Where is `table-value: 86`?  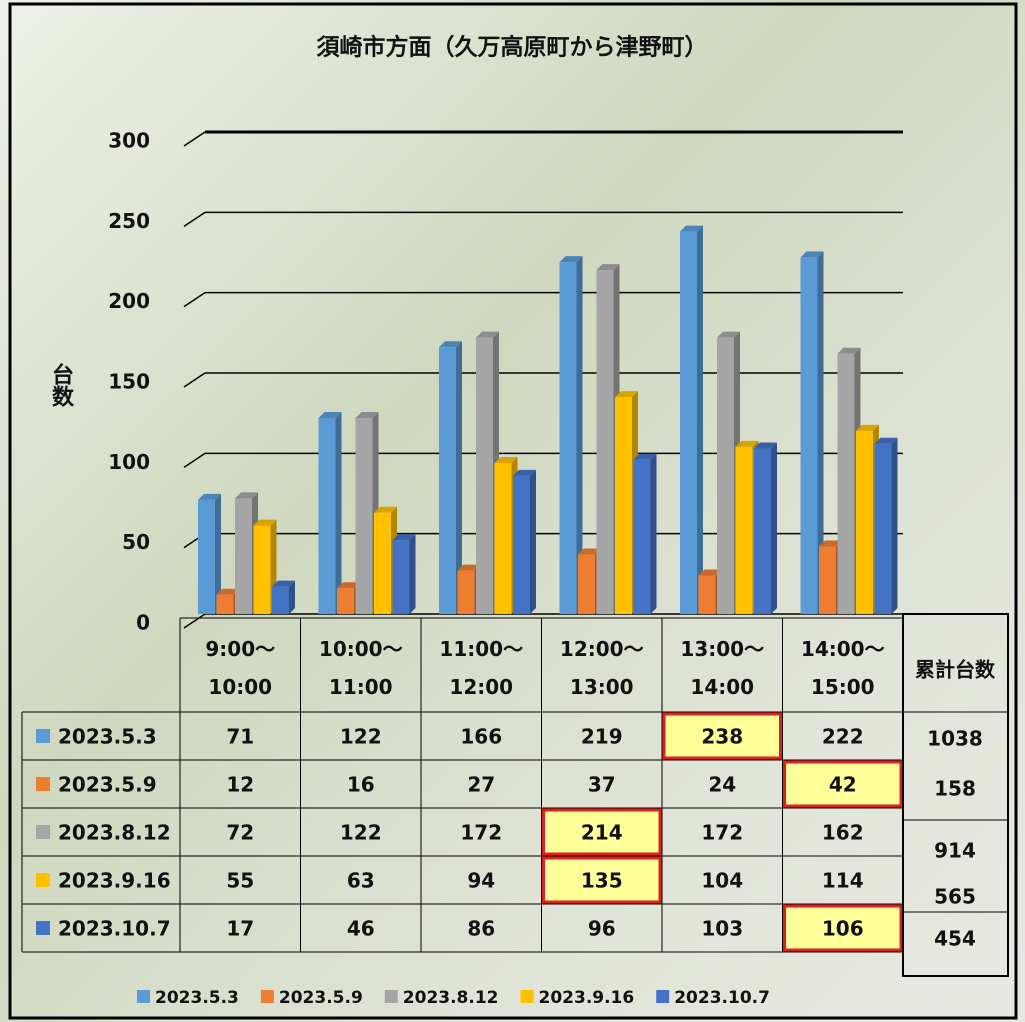
table-value: 86 is located at coordinates (481, 929).